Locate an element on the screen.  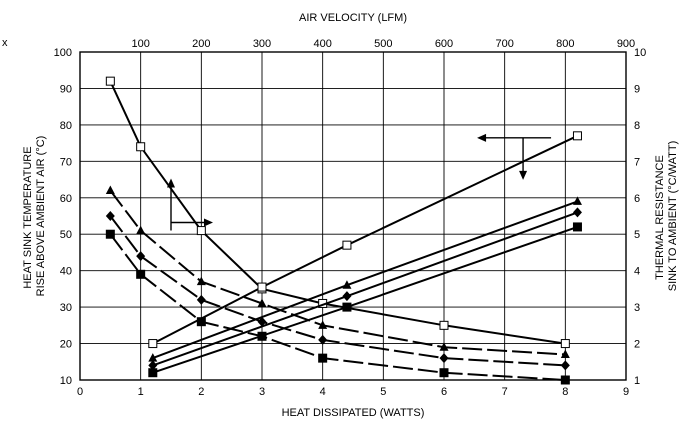
x-tick-label: 1 is located at coordinates (141, 392).